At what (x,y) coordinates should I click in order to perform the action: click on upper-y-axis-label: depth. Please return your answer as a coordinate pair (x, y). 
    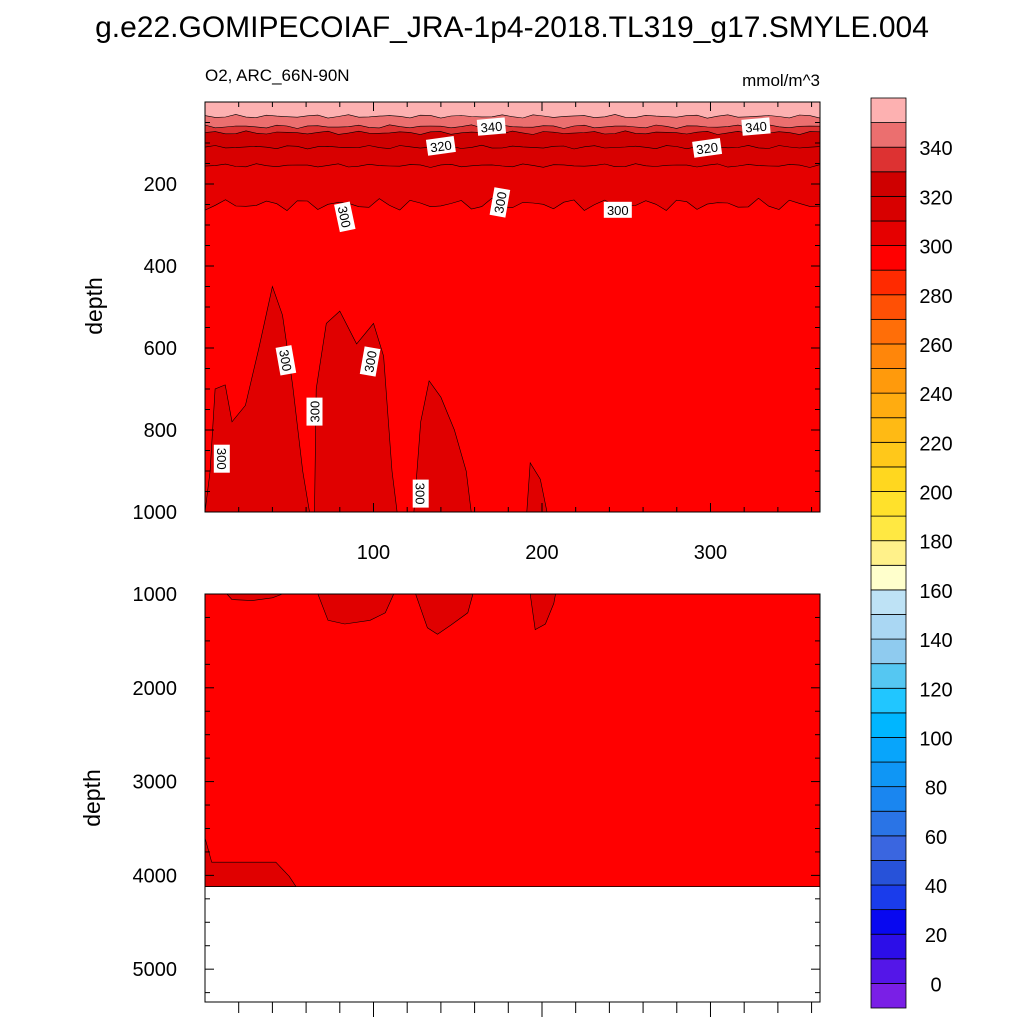
    Looking at the image, I should click on (94, 306).